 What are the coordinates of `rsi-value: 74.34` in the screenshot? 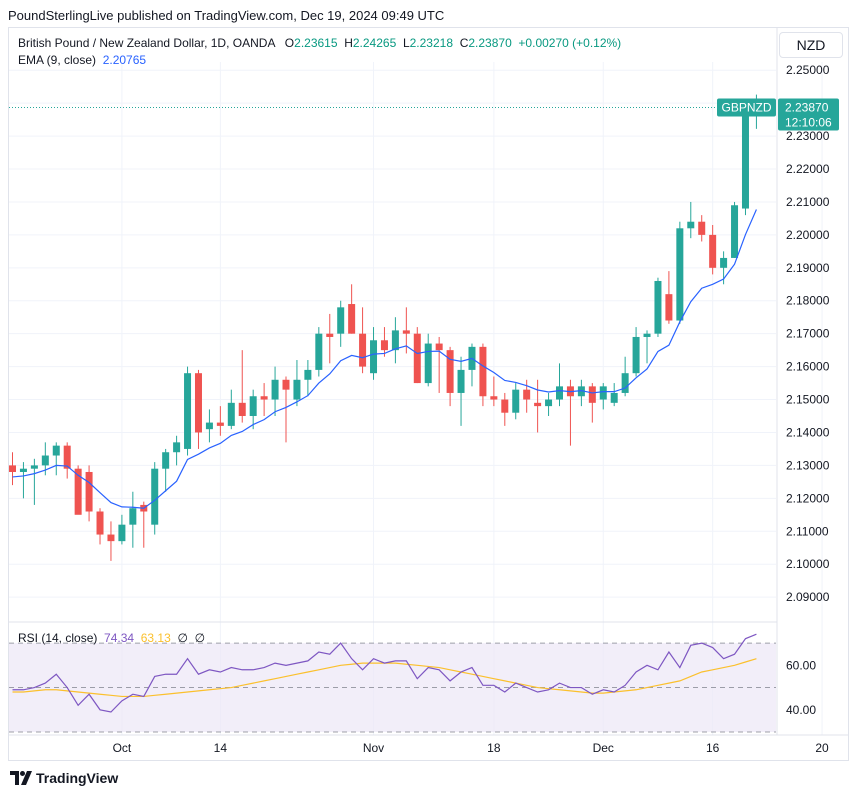 It's located at (119, 638).